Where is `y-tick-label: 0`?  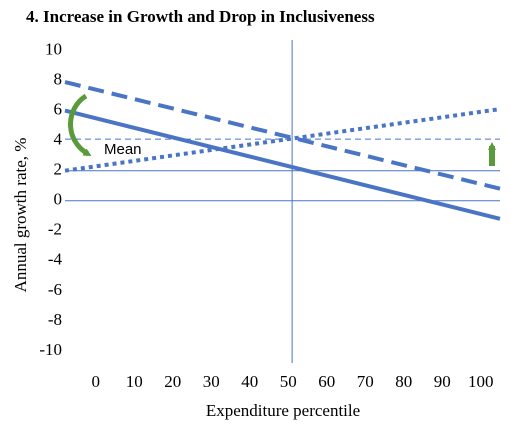
y-tick-label: 0 is located at coordinates (58, 199).